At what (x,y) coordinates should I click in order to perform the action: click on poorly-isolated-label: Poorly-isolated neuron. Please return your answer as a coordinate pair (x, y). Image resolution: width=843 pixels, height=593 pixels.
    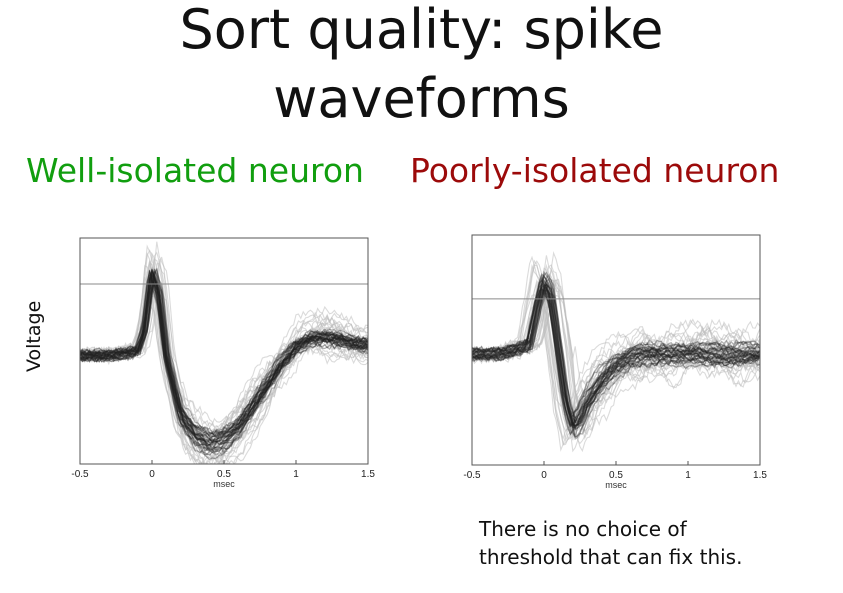
    Looking at the image, I should click on (595, 170).